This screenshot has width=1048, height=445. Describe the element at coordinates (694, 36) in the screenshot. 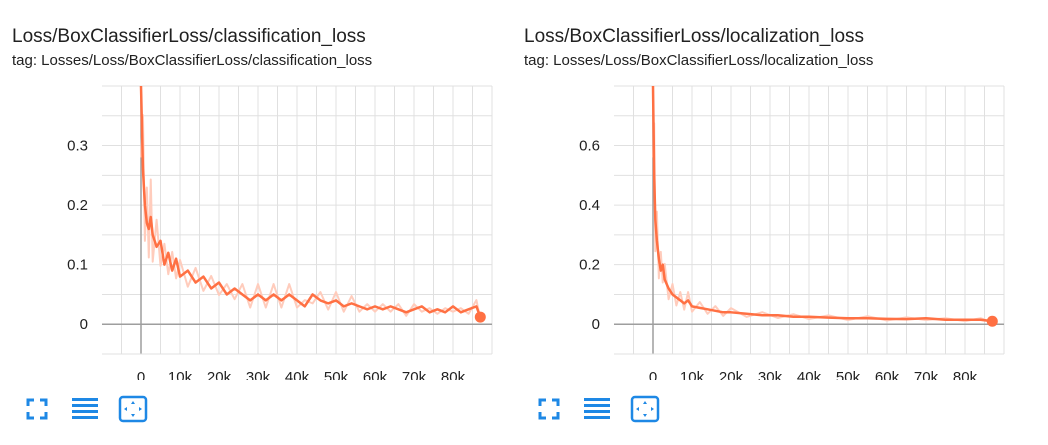

I see `chart-title: Loss/BoxClassifierLoss/localization_loss` at that location.